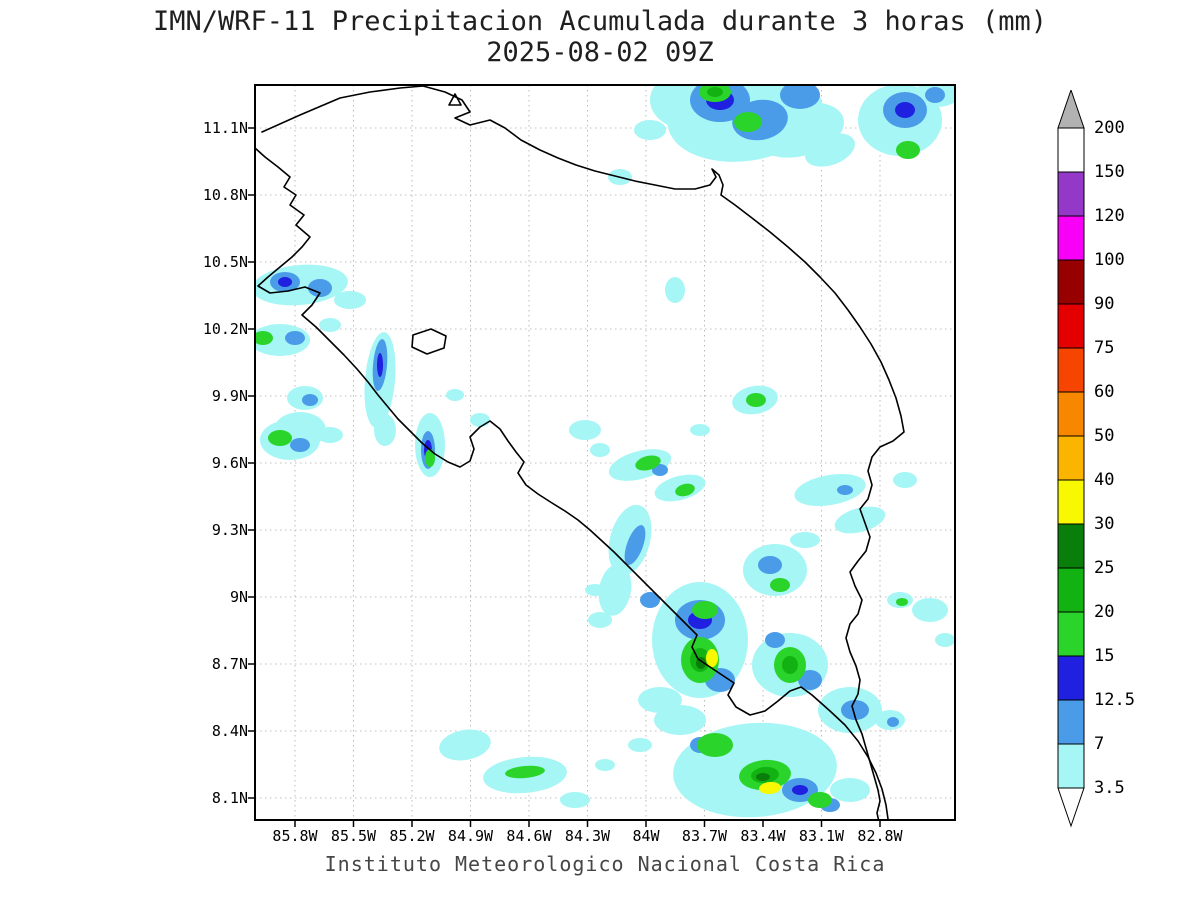 The width and height of the screenshot is (1200, 900). Describe the element at coordinates (529, 836) in the screenshot. I see `lon-tick-label: 84.6W` at that location.